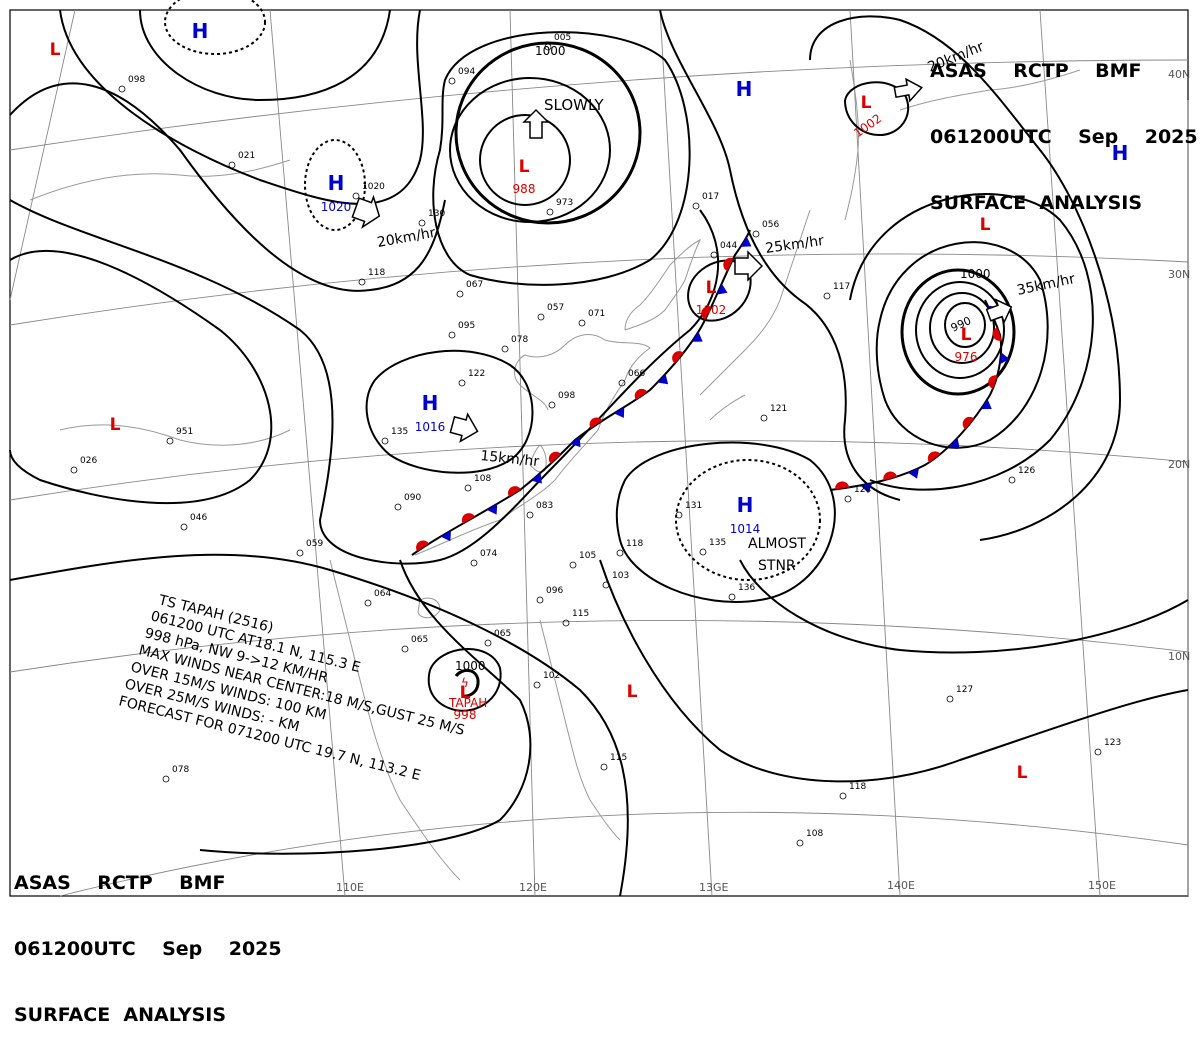 The image size is (1200, 1048). Describe the element at coordinates (407, 502) in the screenshot. I see `weather-station: 090` at that location.